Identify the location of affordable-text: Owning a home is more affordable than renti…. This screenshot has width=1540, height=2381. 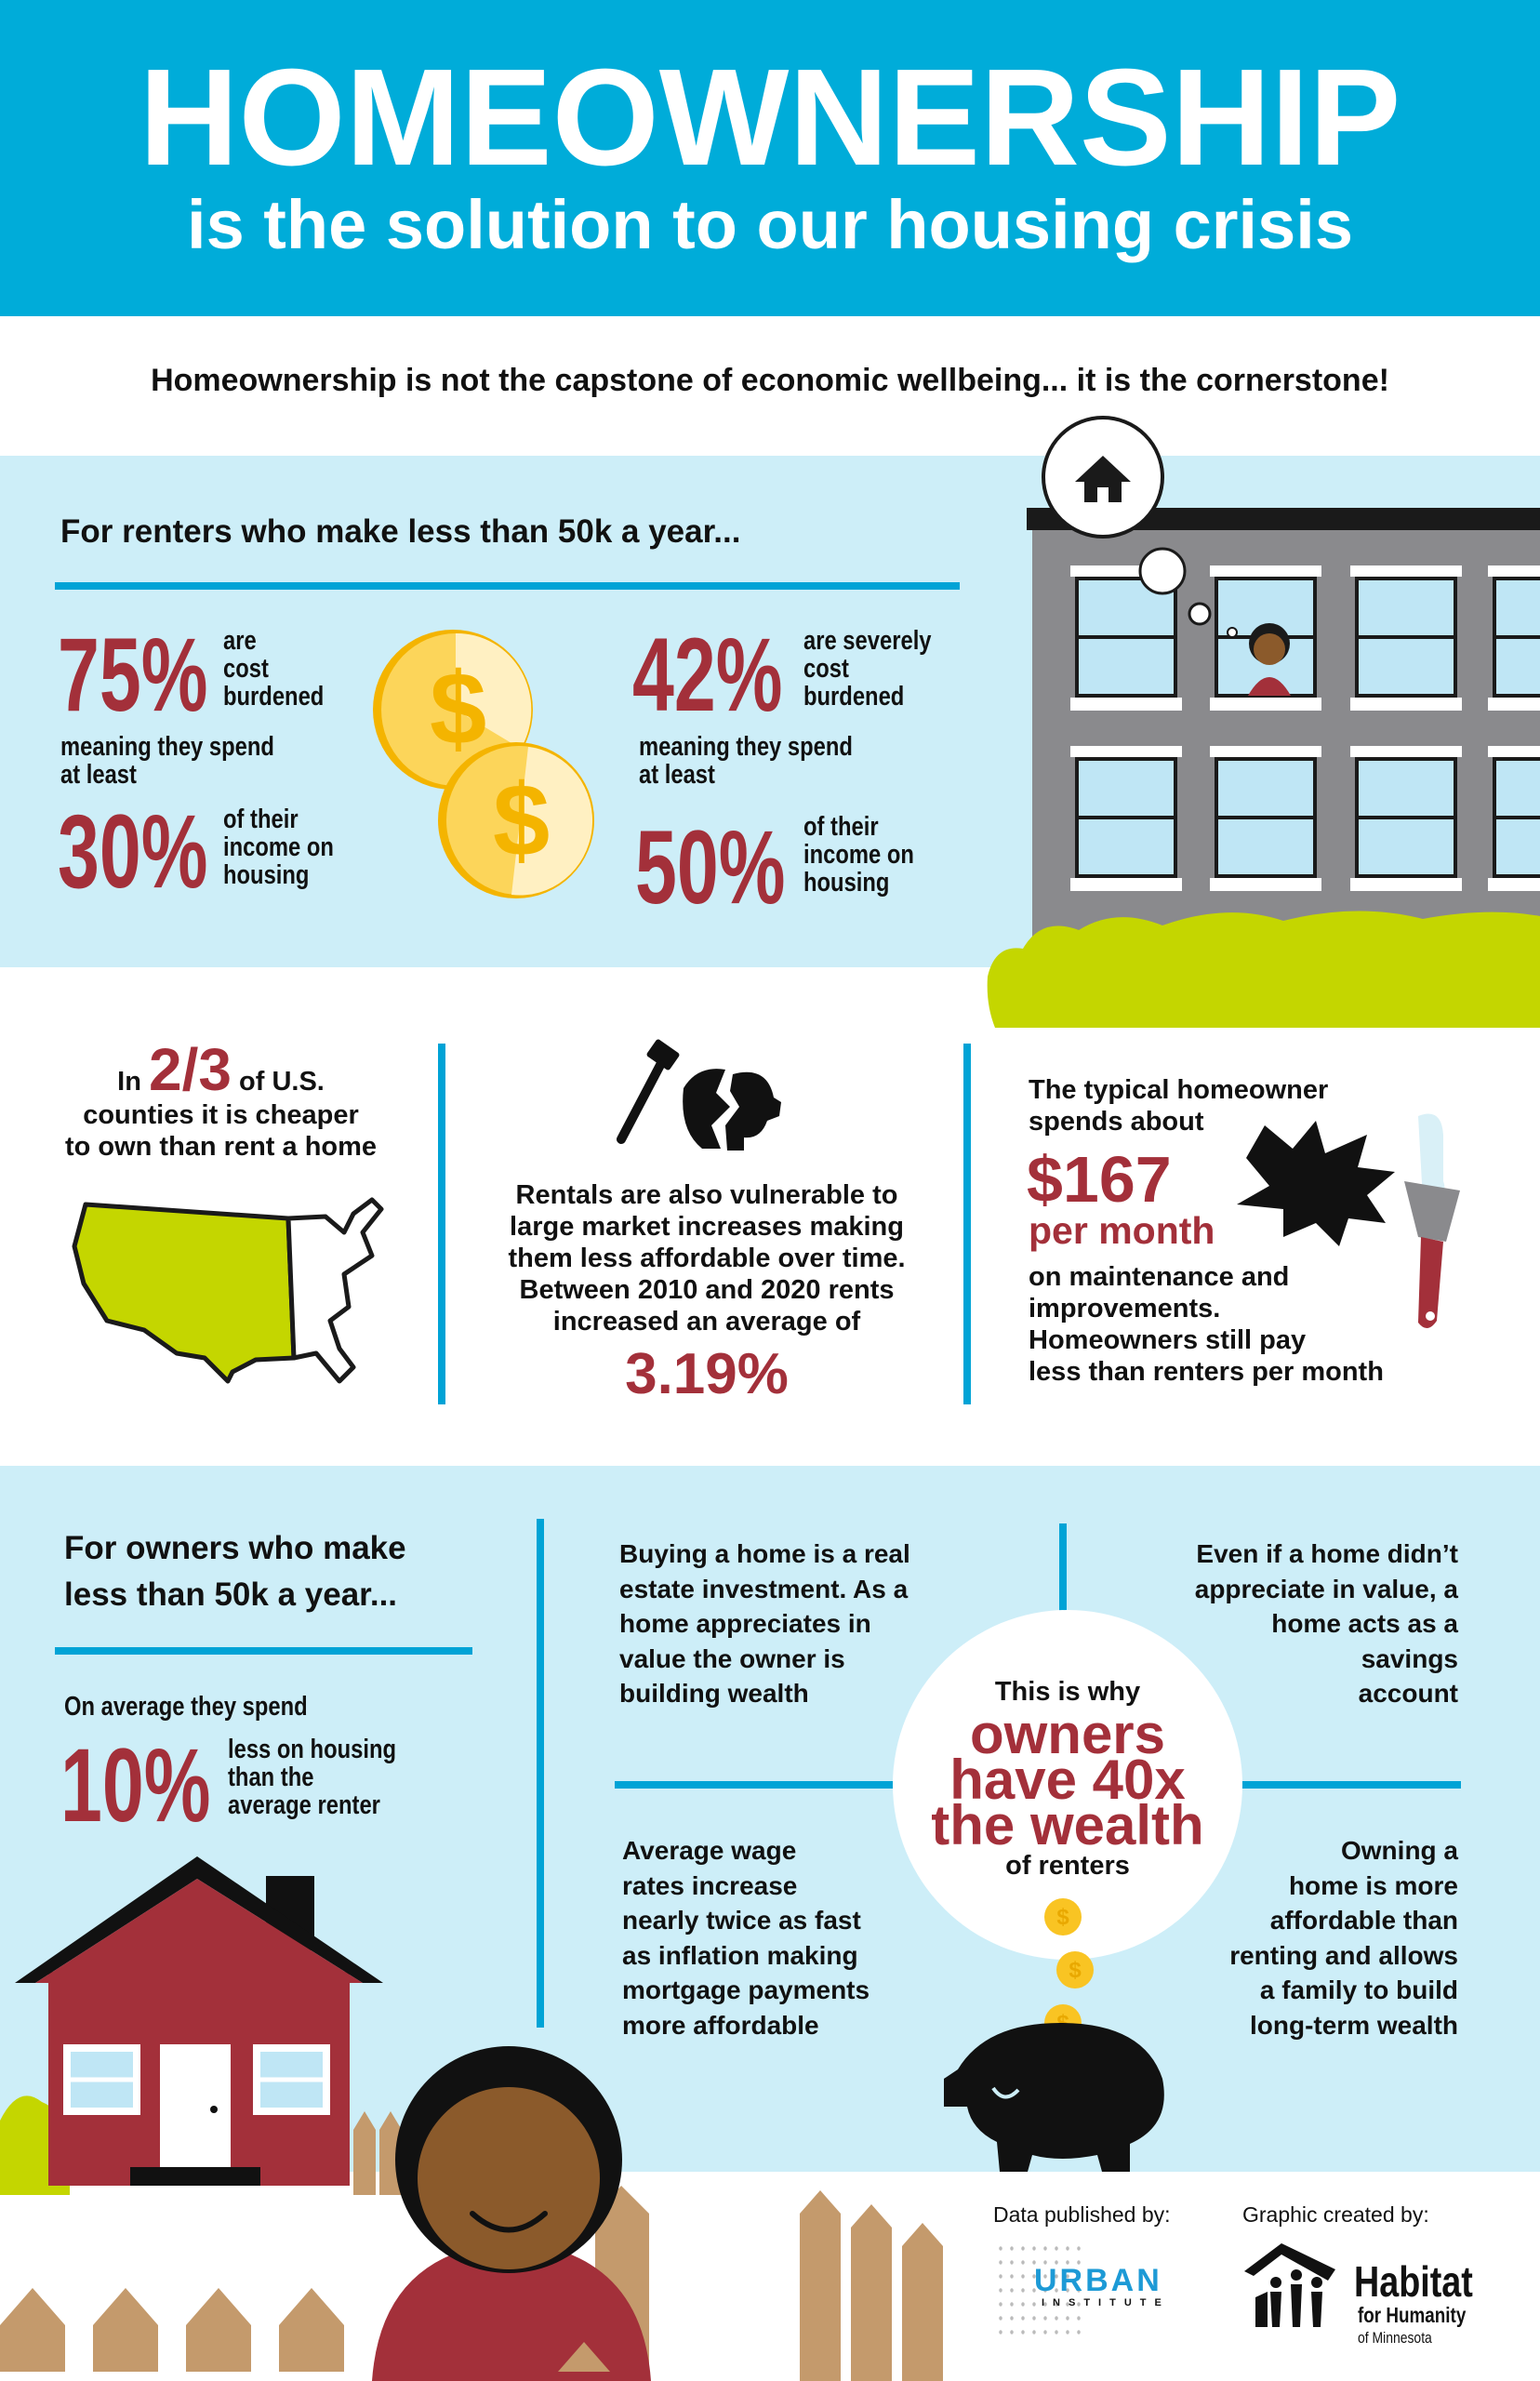
(1343, 1938).